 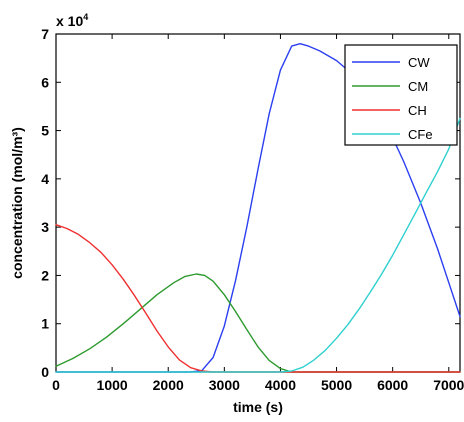 I want to click on x-tick-label: 4000, so click(x=280, y=385).